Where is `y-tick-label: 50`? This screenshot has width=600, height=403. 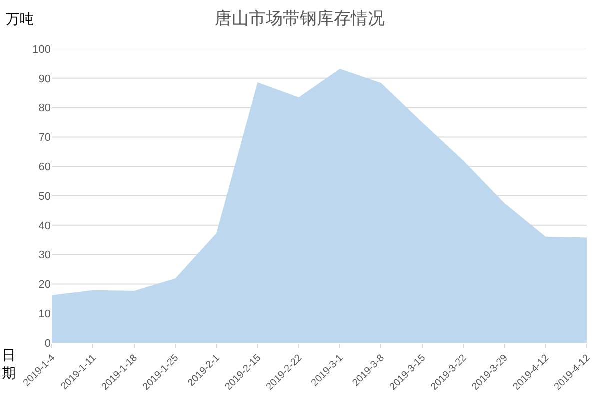
y-tick-label: 50 is located at coordinates (44, 196).